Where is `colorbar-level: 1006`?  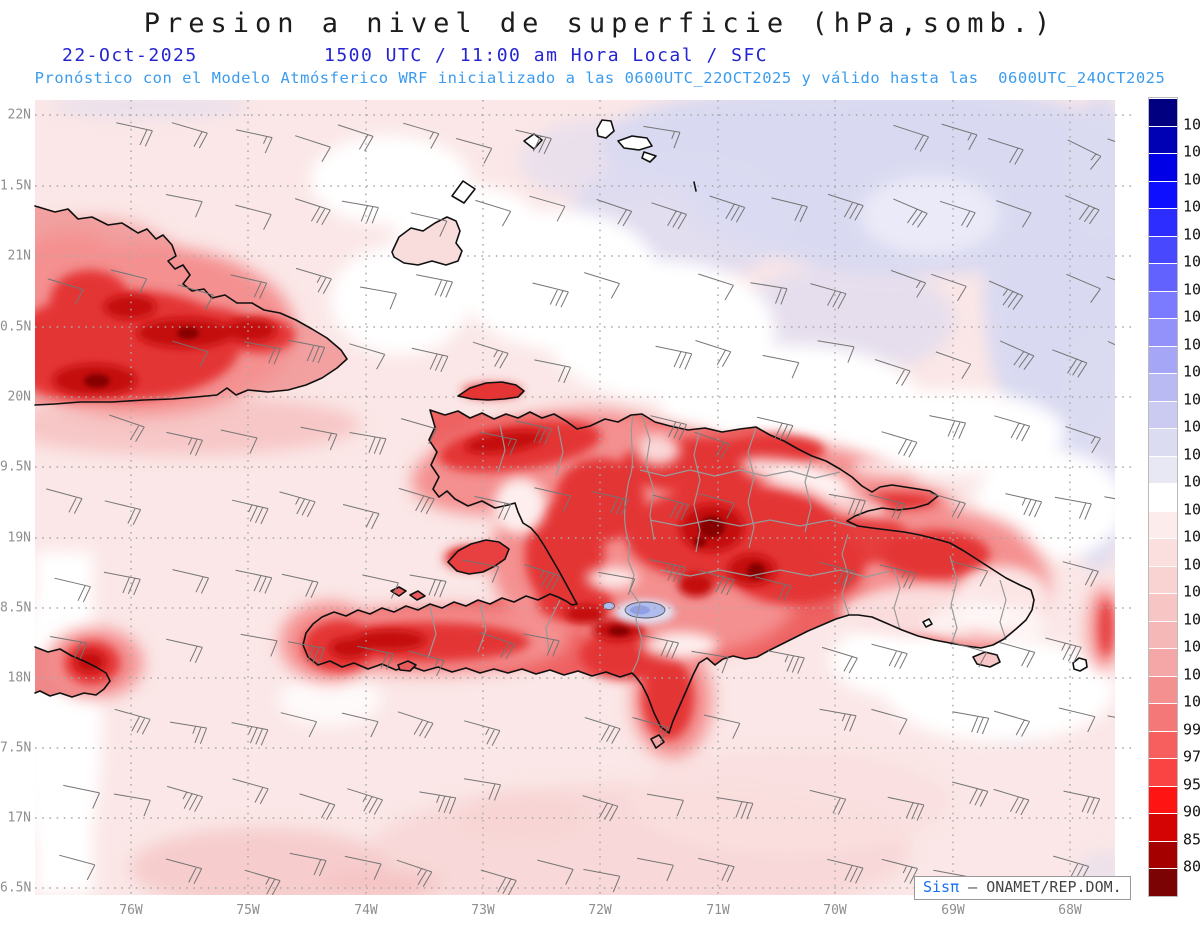 colorbar-level: 1006 is located at coordinates (1191, 619).